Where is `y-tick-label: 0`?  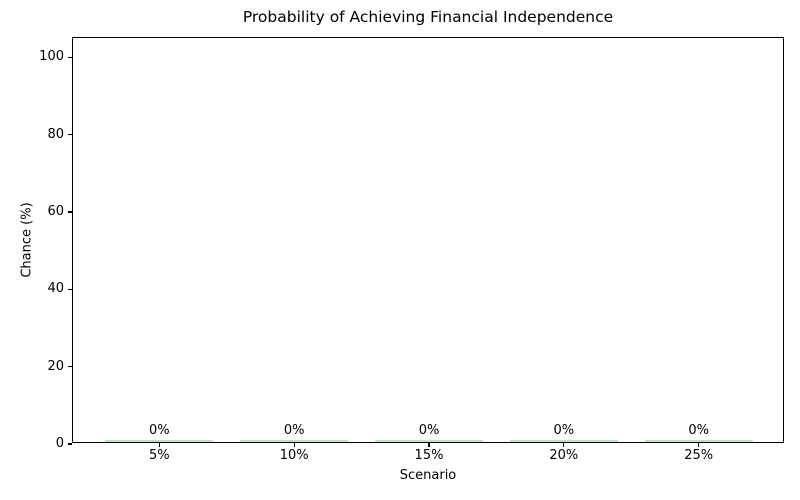
y-tick-label: 0 is located at coordinates (59, 443).